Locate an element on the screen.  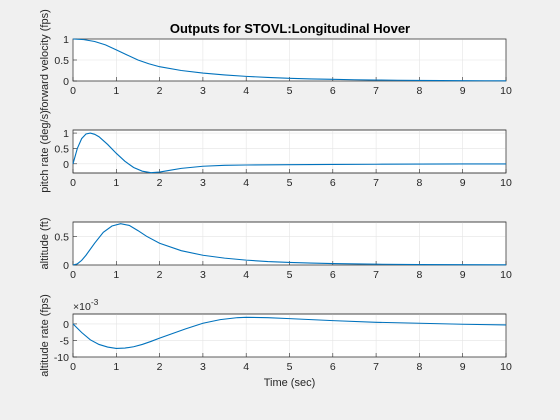
y-axis-label: pitch rate (deg/s) is located at coordinates (45, 151).